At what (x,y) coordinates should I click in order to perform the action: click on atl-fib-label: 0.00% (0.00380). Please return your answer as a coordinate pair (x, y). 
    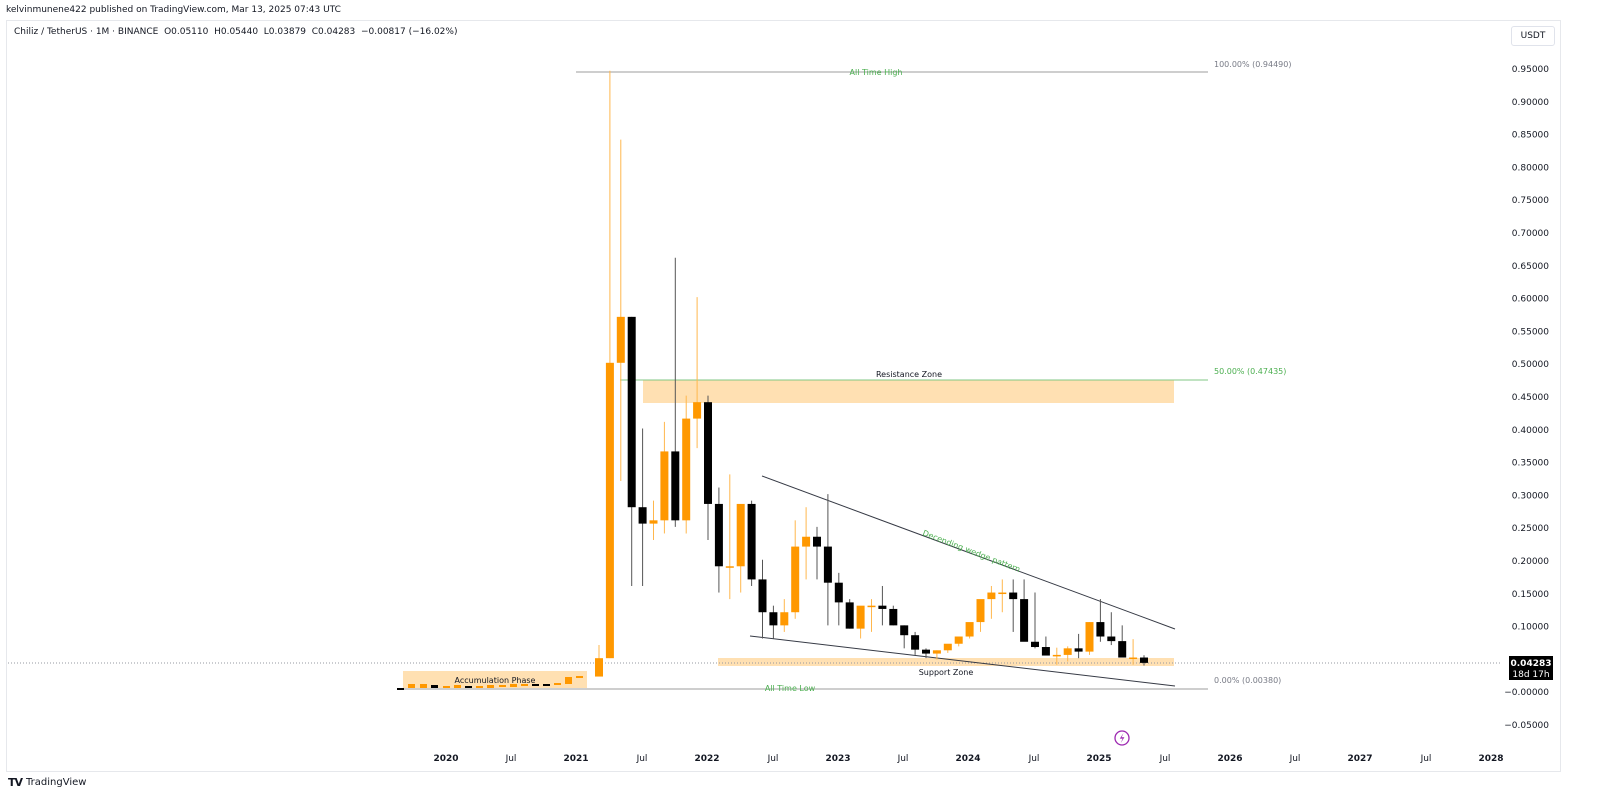
    Looking at the image, I should click on (1247, 680).